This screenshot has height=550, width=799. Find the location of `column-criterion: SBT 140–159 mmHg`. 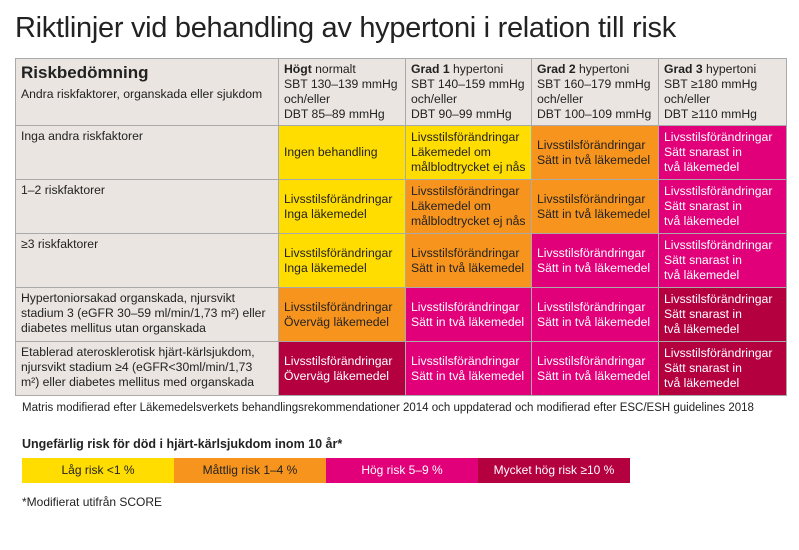

column-criterion: SBT 140–159 mmHg is located at coordinates (468, 84).